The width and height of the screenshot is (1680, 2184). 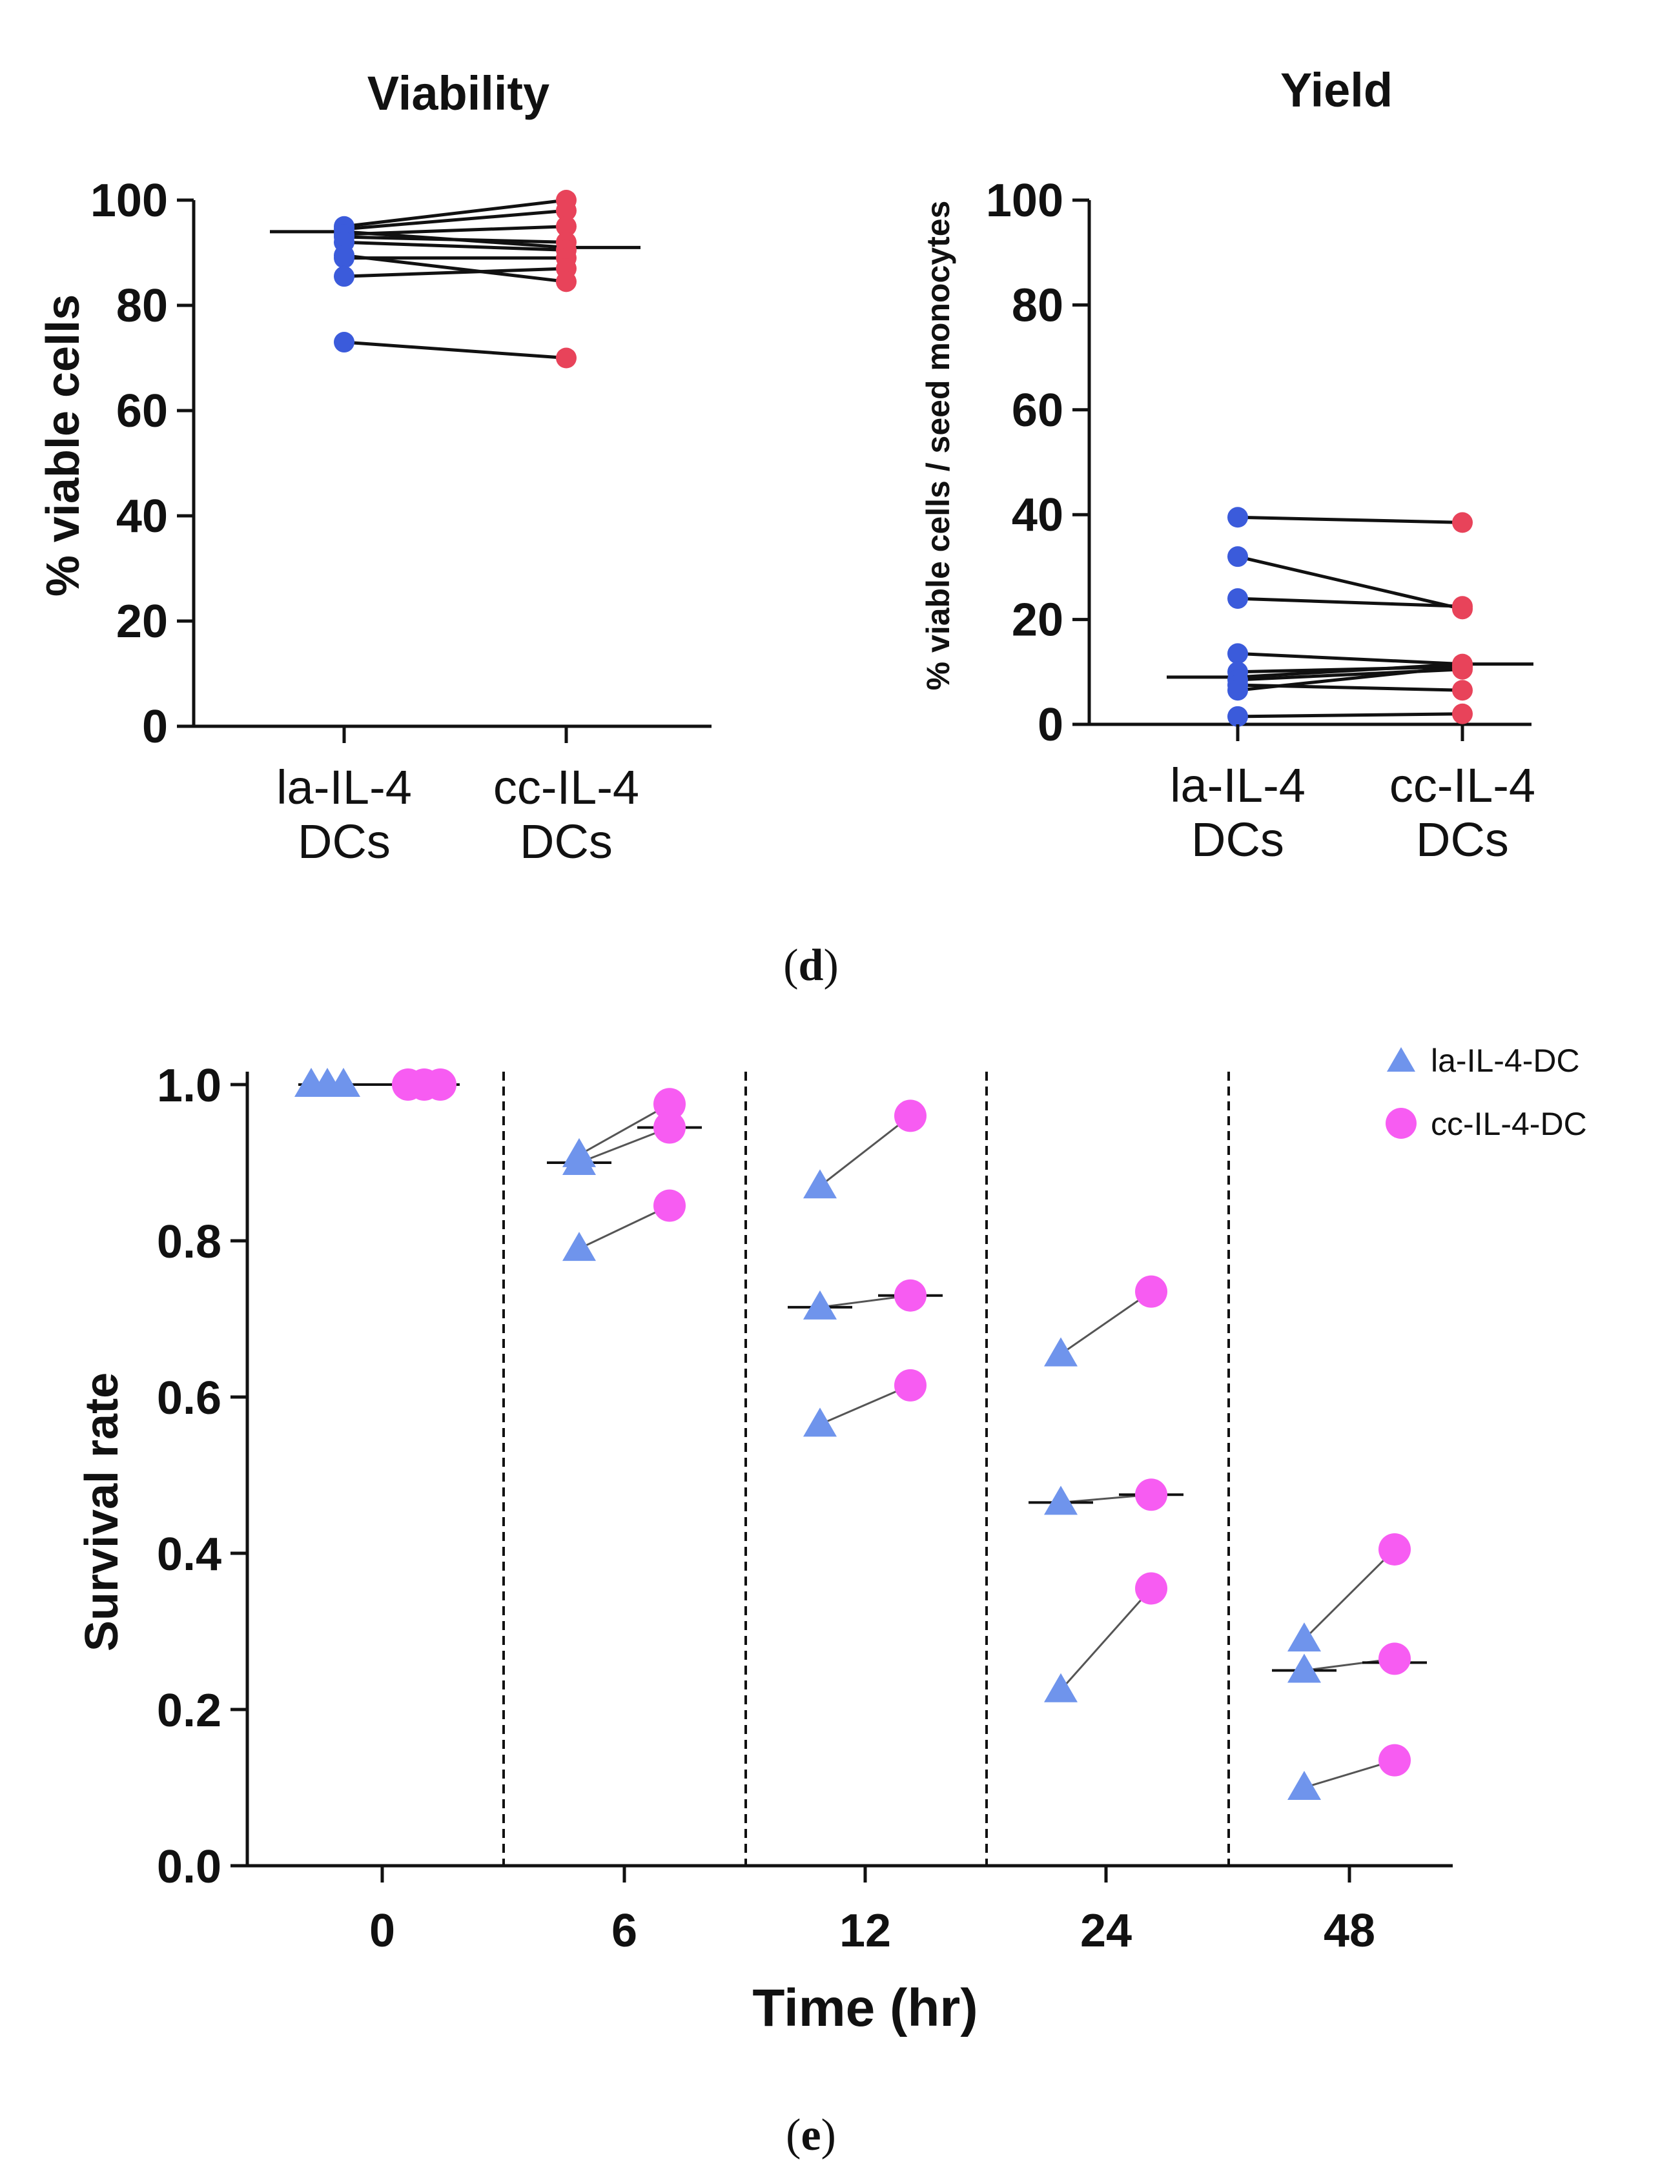 I want to click on legend: la-IL-4-DC cc-IL-4-DC, so click(x=1486, y=1092).